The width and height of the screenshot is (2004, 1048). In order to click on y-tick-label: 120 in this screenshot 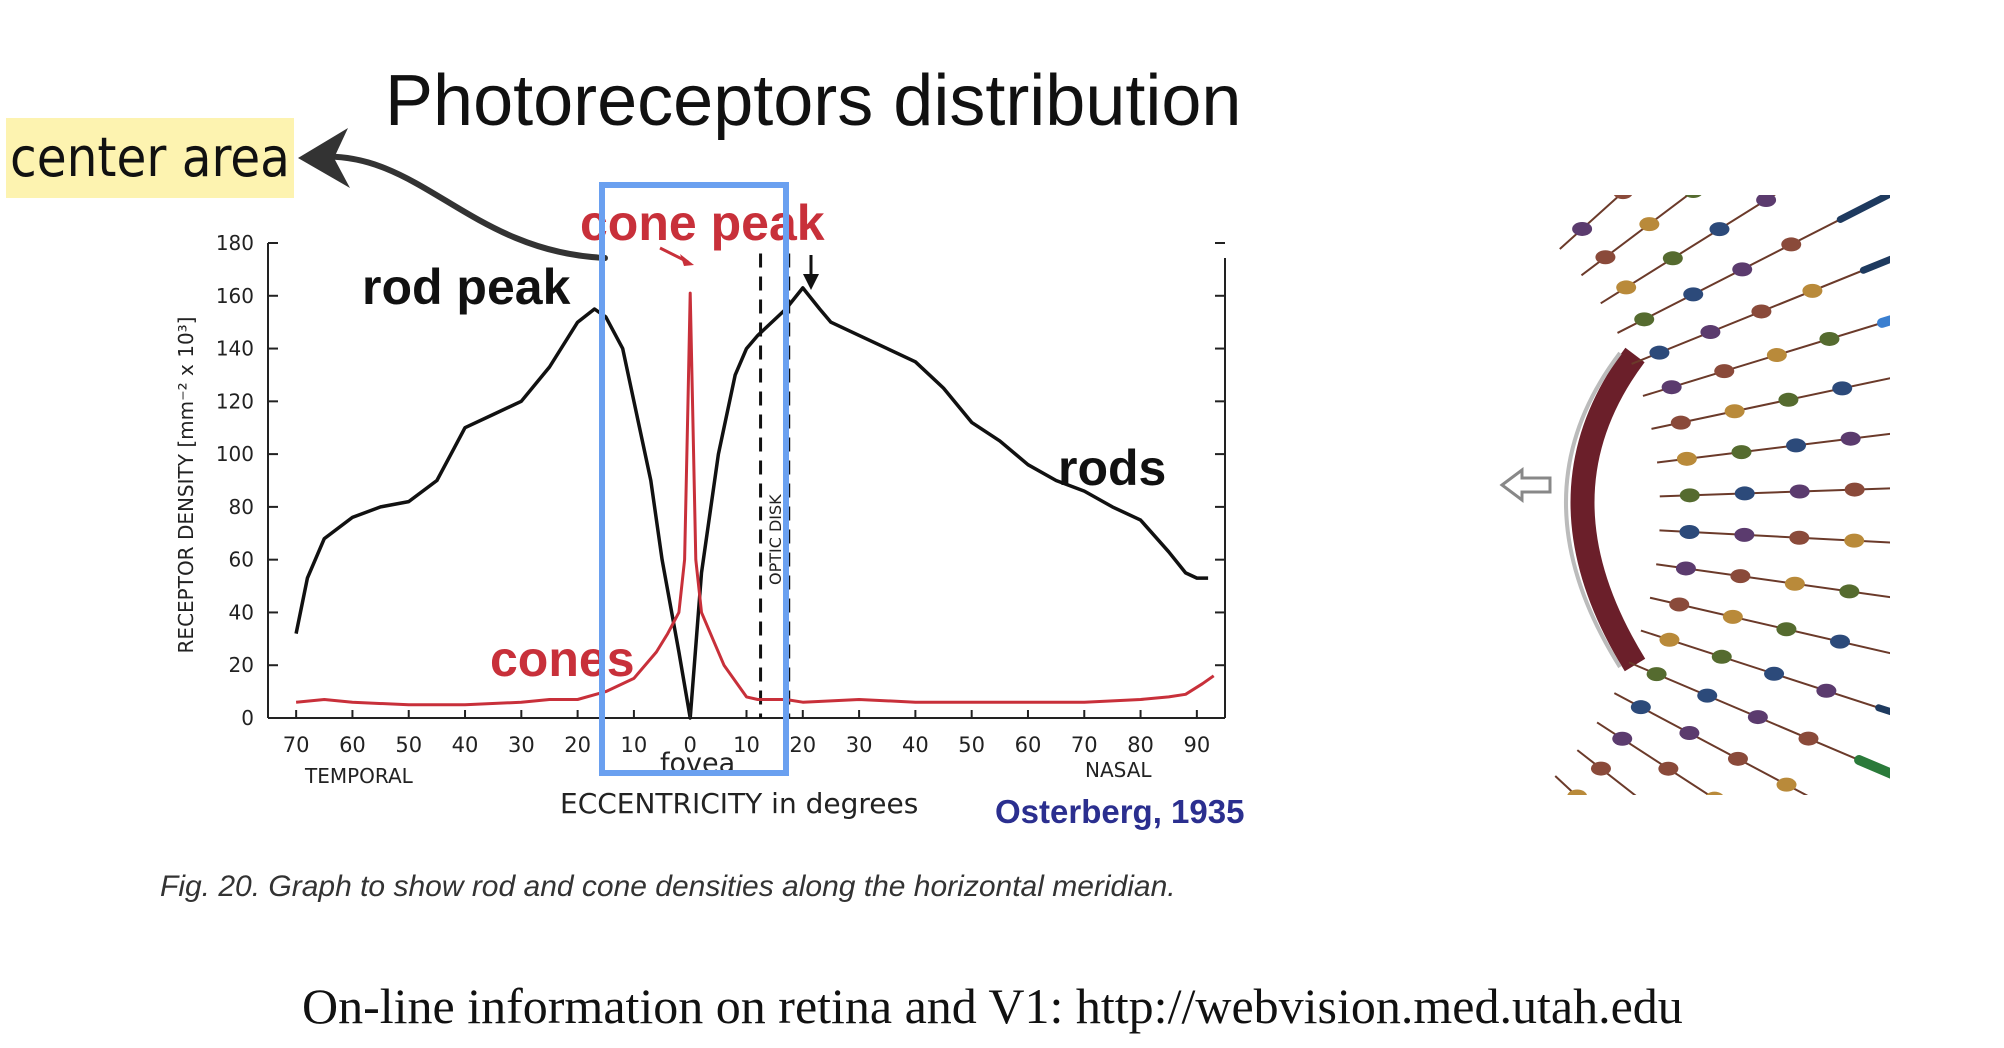, I will do `click(235, 401)`.